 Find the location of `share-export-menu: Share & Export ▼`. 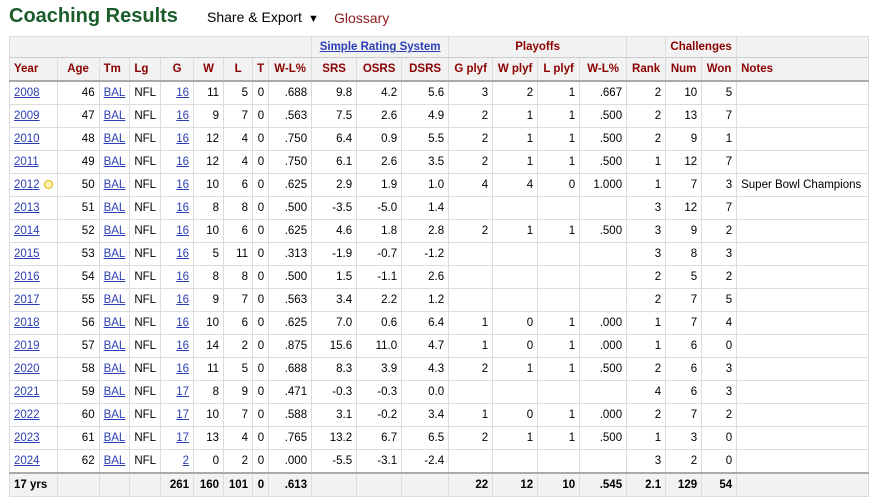

share-export-menu: Share & Export ▼ is located at coordinates (263, 17).